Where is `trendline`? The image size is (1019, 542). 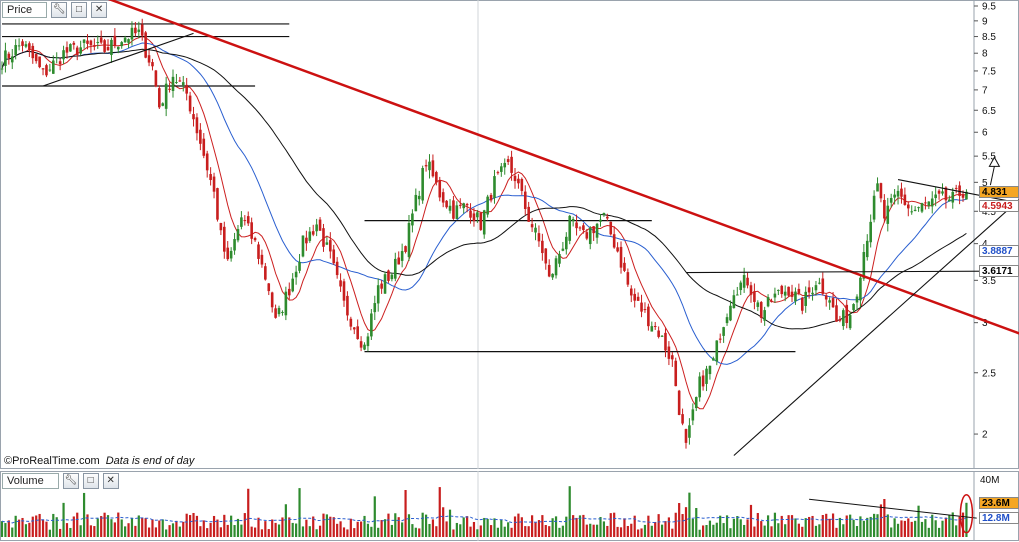 trendline is located at coordinates (876, 327).